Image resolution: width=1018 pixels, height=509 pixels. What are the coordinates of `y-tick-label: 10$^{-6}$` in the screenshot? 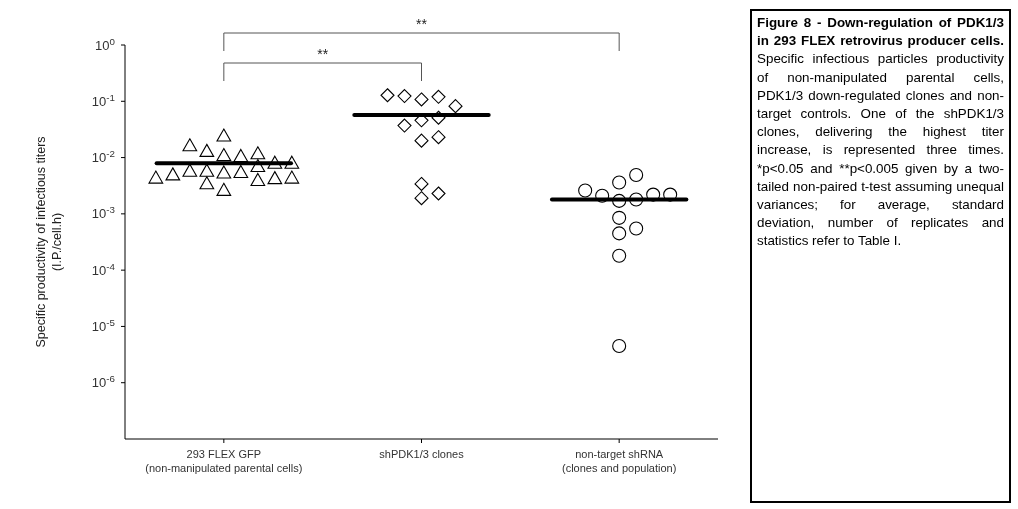 It's located at (103, 381).